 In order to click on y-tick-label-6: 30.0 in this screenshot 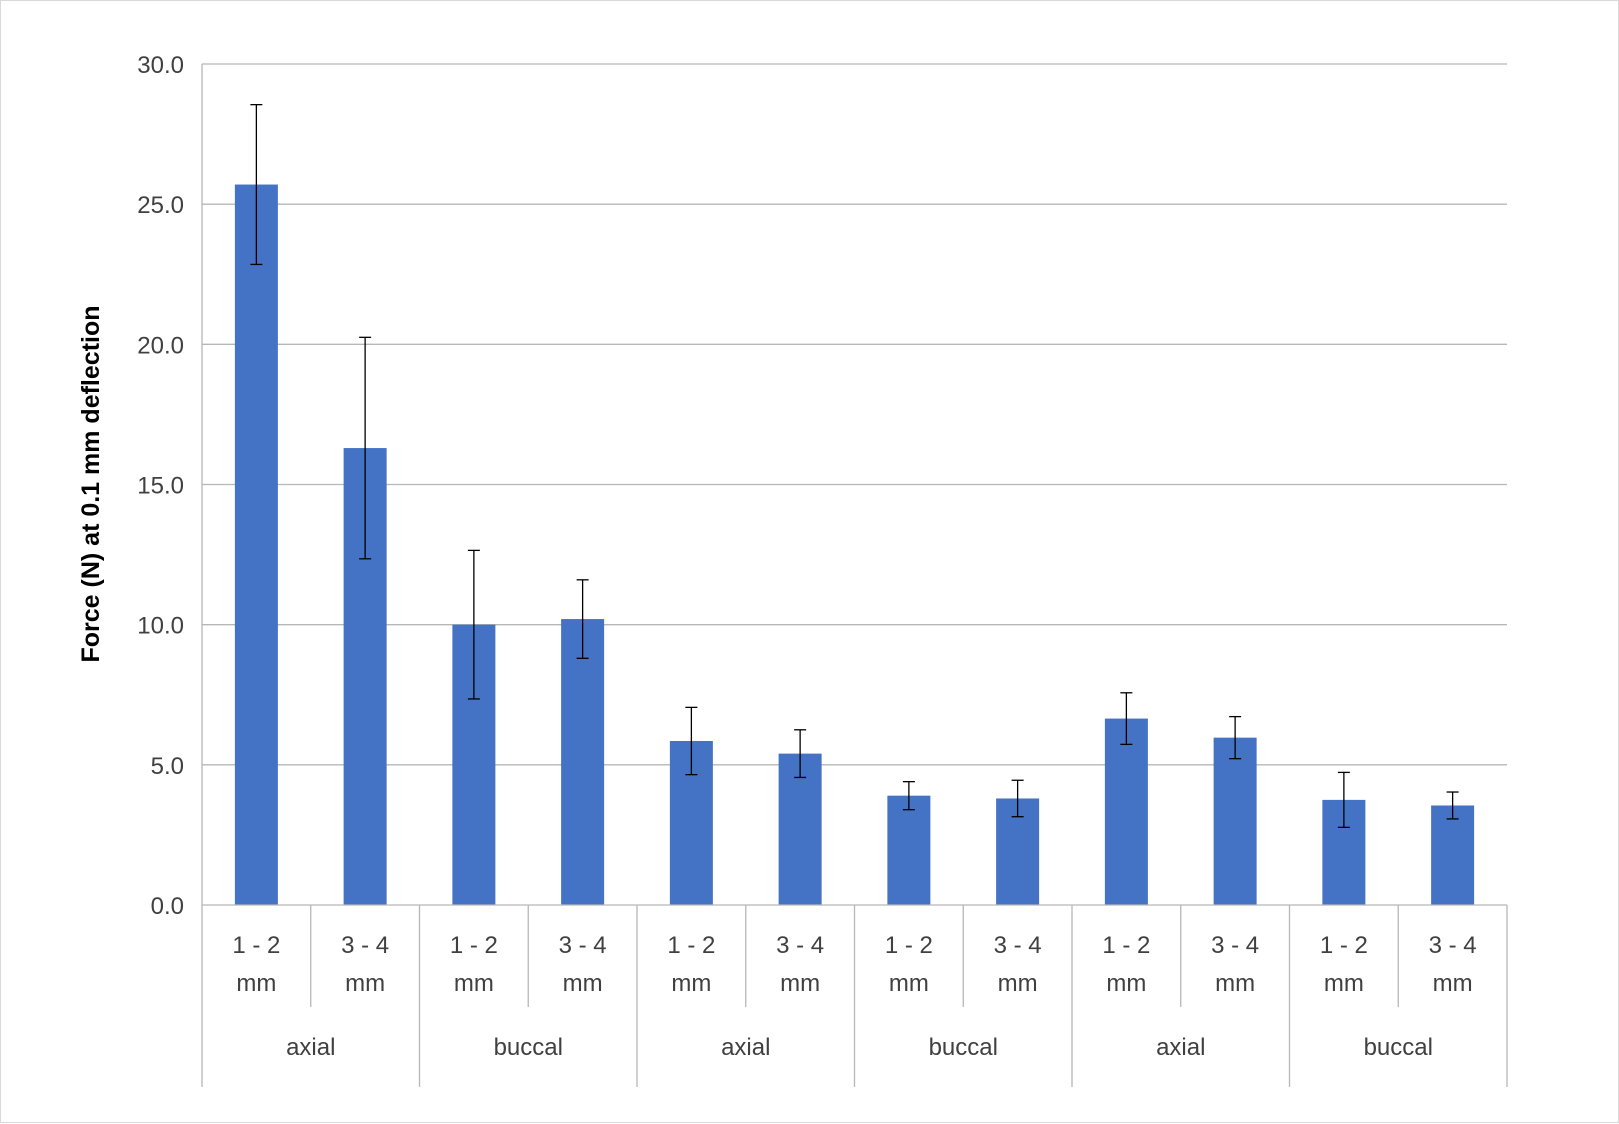, I will do `click(160, 65)`.